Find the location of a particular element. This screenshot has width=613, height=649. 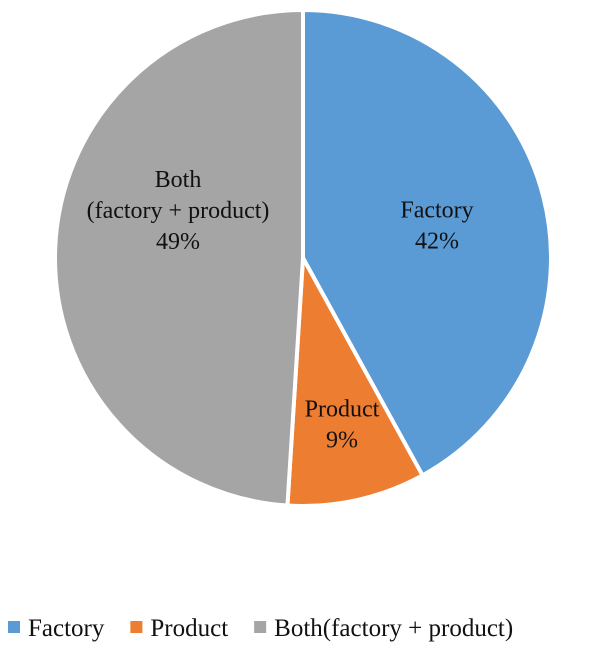

data-label-line: 9% is located at coordinates (342, 441).